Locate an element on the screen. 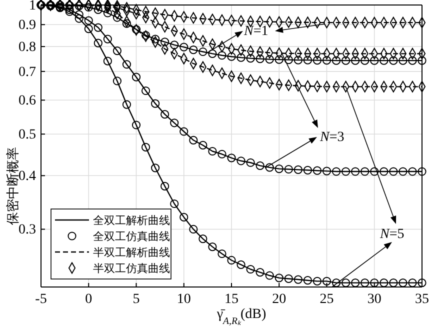  legend-label: 全双工仿真曲线 is located at coordinates (131, 236).